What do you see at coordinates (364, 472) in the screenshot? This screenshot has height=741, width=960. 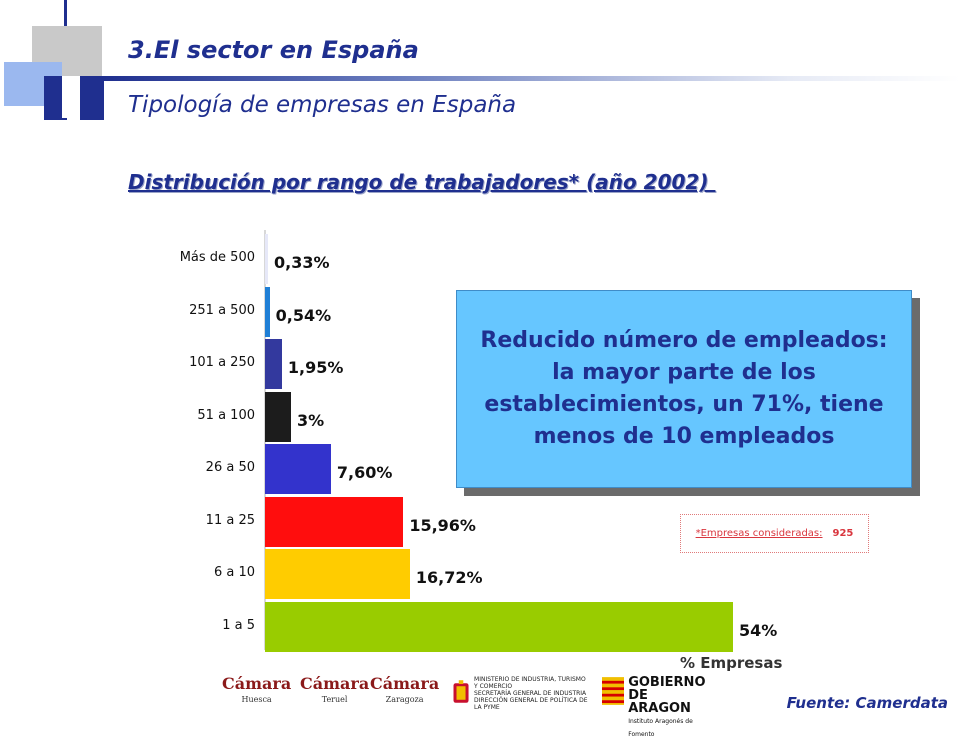 I see `value-label: 7,60%` at bounding box center [364, 472].